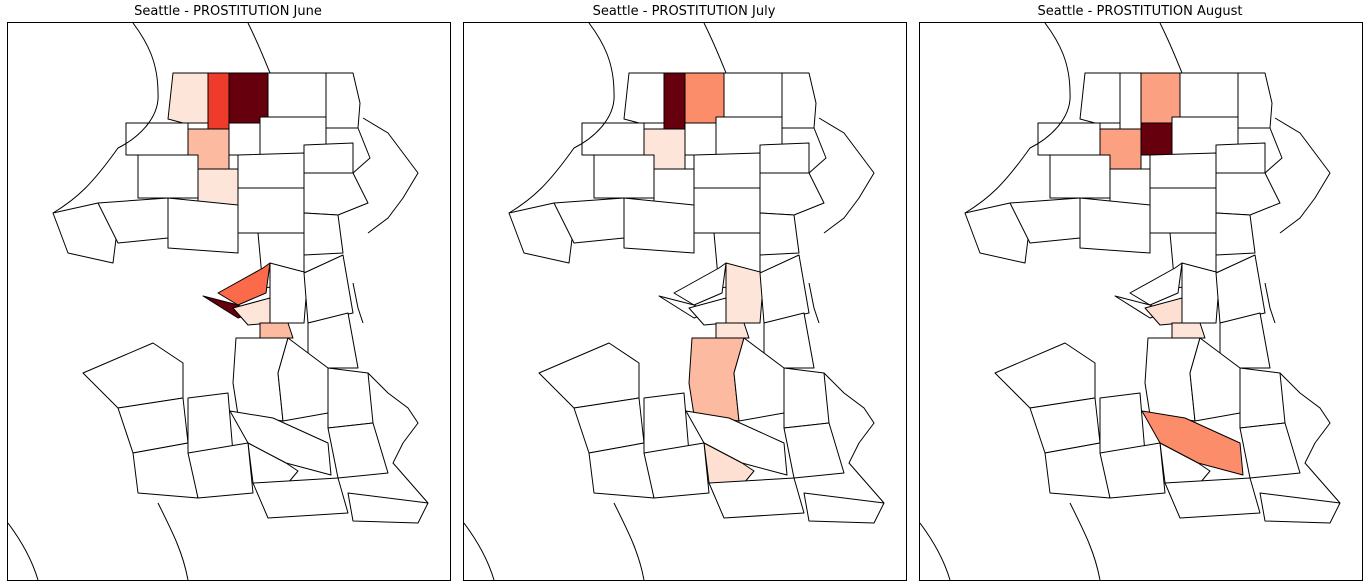 This screenshot has height=587, width=1368. I want to click on district-north-west-c, so click(613, 139).